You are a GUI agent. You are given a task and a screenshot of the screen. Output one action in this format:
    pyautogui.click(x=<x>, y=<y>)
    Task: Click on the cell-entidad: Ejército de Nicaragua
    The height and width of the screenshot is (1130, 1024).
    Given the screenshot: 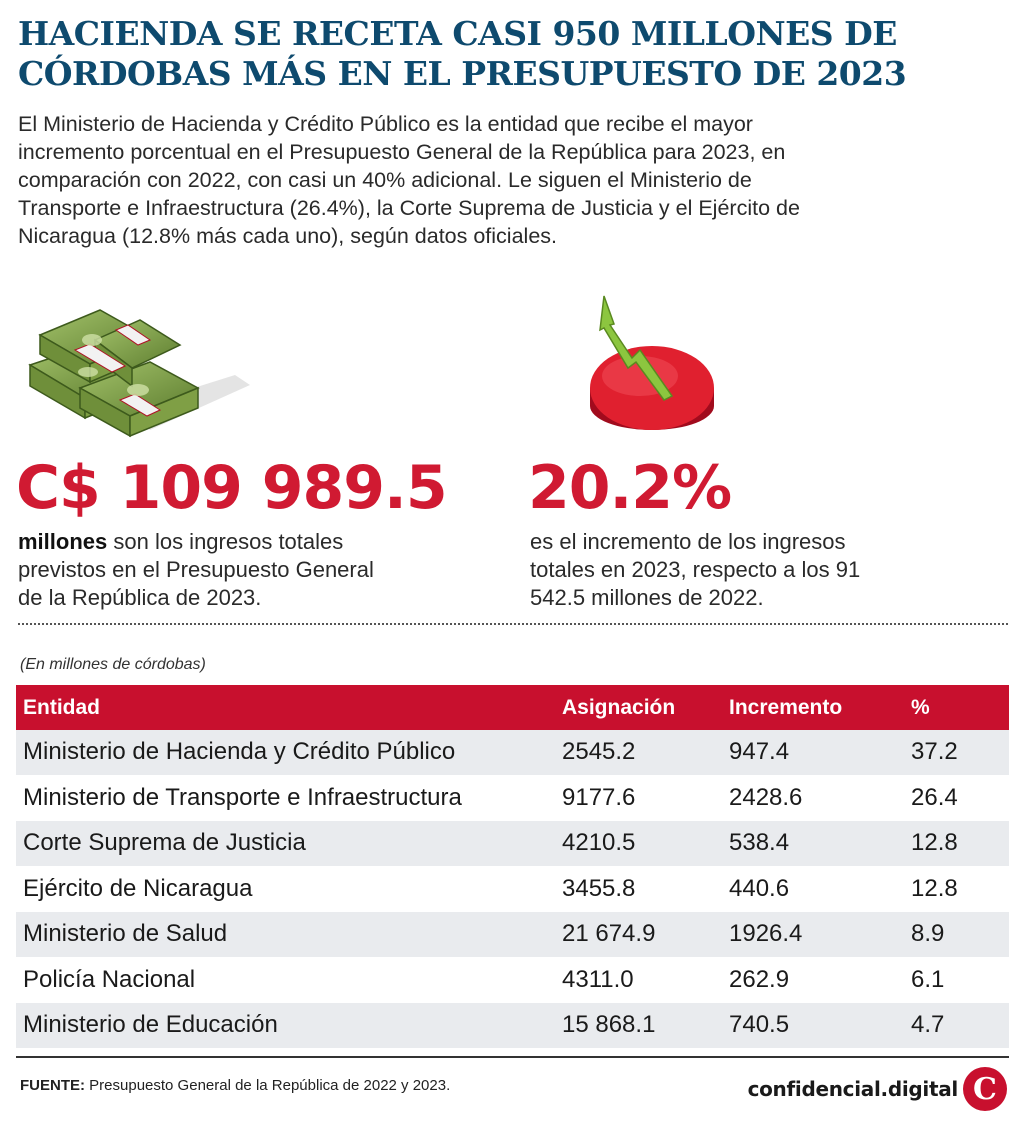 What is the action you would take?
    pyautogui.click(x=285, y=889)
    